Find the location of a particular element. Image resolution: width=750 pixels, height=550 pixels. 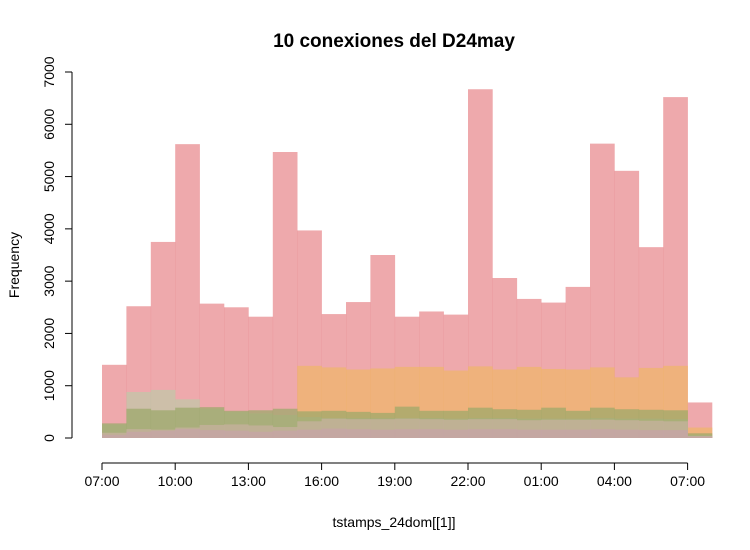

x-tick-label-6: 22:00 is located at coordinates (467, 481).